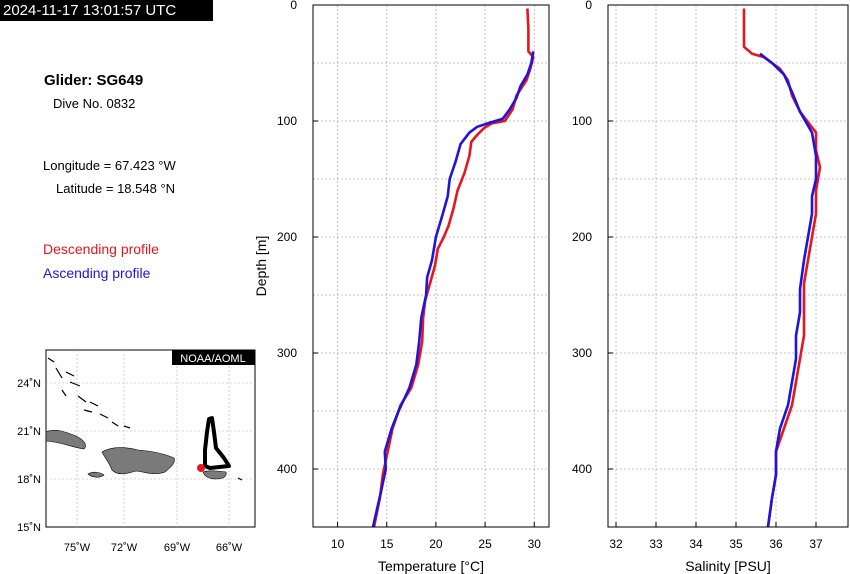 The width and height of the screenshot is (850, 574). What do you see at coordinates (431, 566) in the screenshot?
I see `temperature-xlabel: Temperature [°C]` at bounding box center [431, 566].